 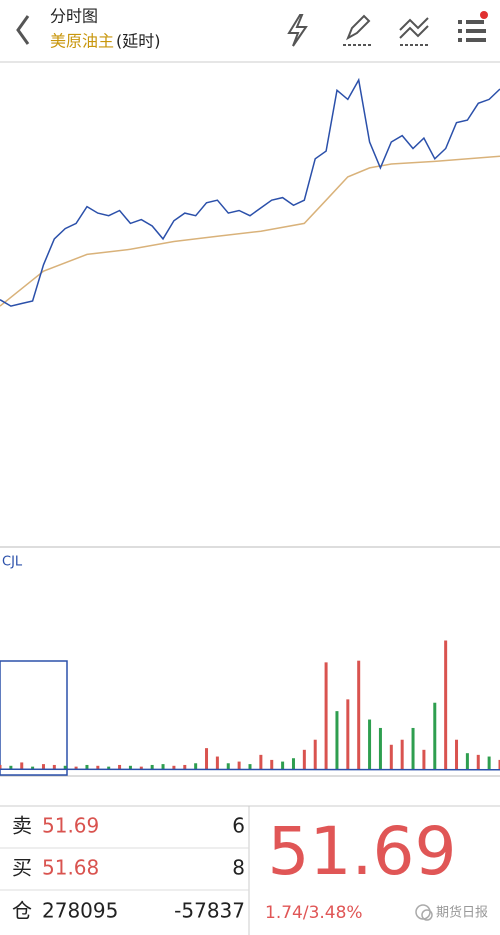 What do you see at coordinates (12, 562) in the screenshot?
I see `volume-label: CJL` at bounding box center [12, 562].